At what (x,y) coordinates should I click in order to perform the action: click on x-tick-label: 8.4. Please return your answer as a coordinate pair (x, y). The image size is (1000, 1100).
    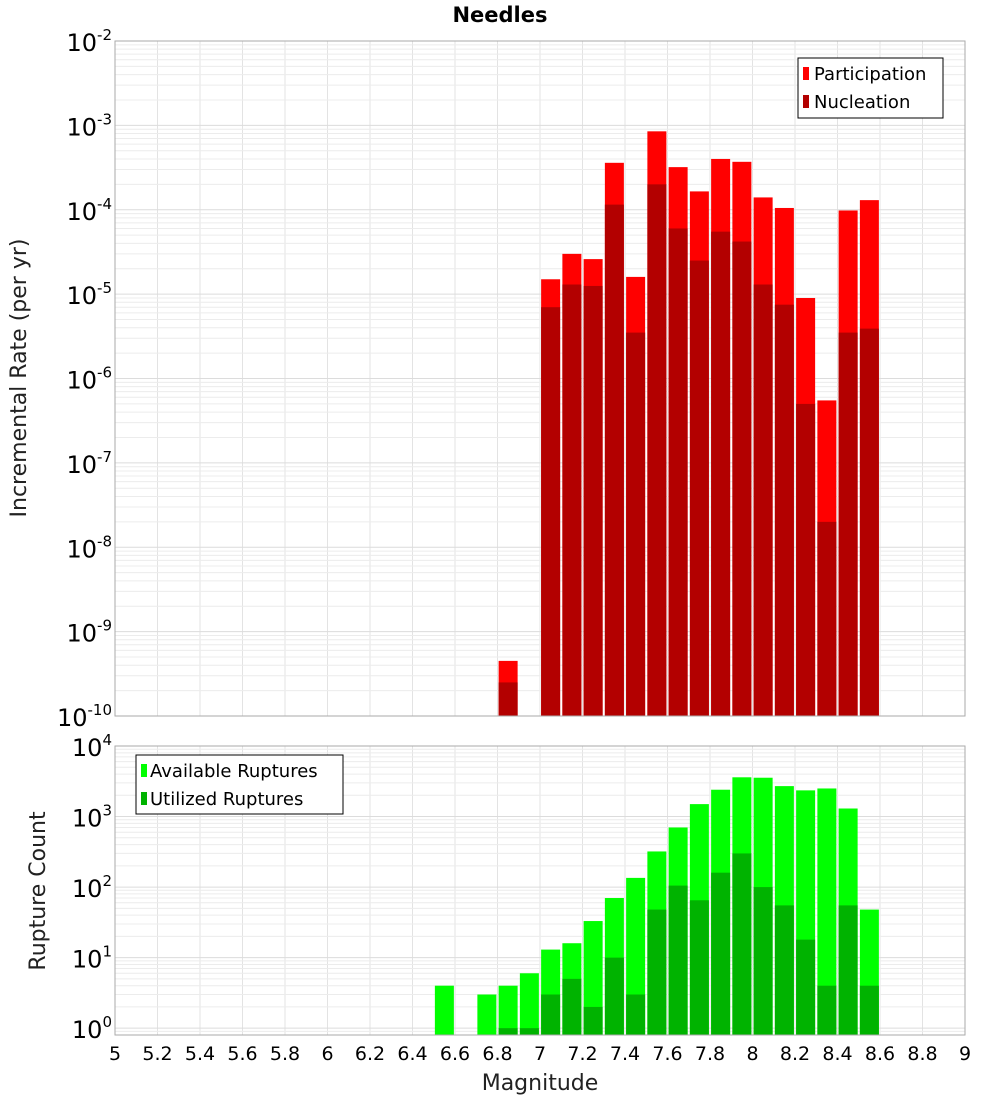
    Looking at the image, I should click on (837, 1054).